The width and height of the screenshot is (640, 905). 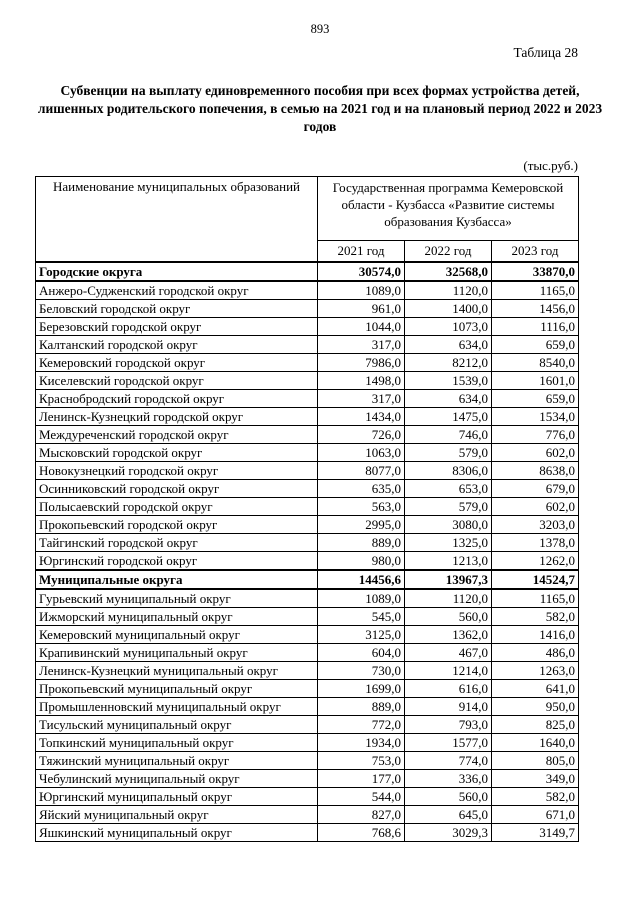 What do you see at coordinates (176, 652) in the screenshot?
I see `municipality-name: Крапивинский муниципальный округ` at bounding box center [176, 652].